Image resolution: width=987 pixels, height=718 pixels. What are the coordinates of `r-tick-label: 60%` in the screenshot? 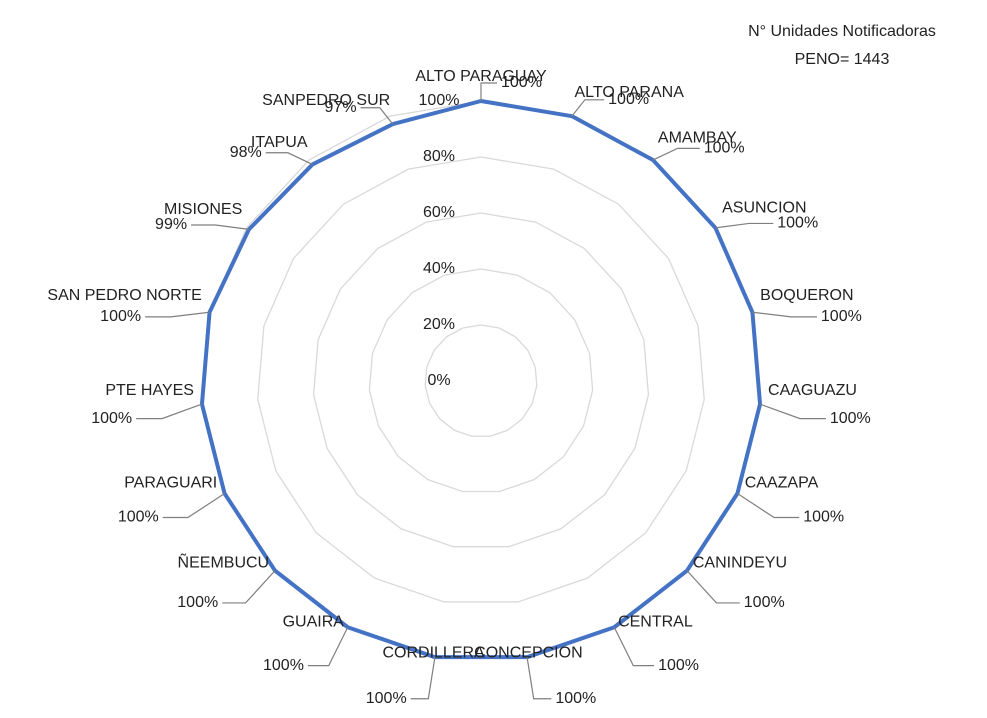 It's located at (439, 212).